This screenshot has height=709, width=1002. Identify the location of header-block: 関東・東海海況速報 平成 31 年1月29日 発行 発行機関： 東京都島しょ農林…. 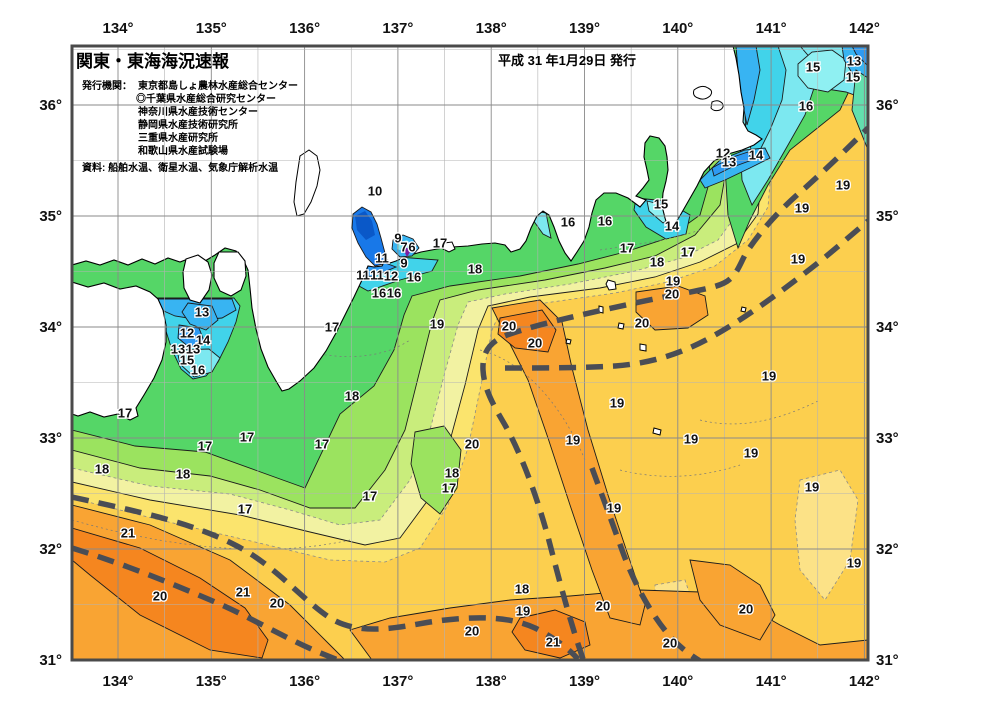
(356, 112).